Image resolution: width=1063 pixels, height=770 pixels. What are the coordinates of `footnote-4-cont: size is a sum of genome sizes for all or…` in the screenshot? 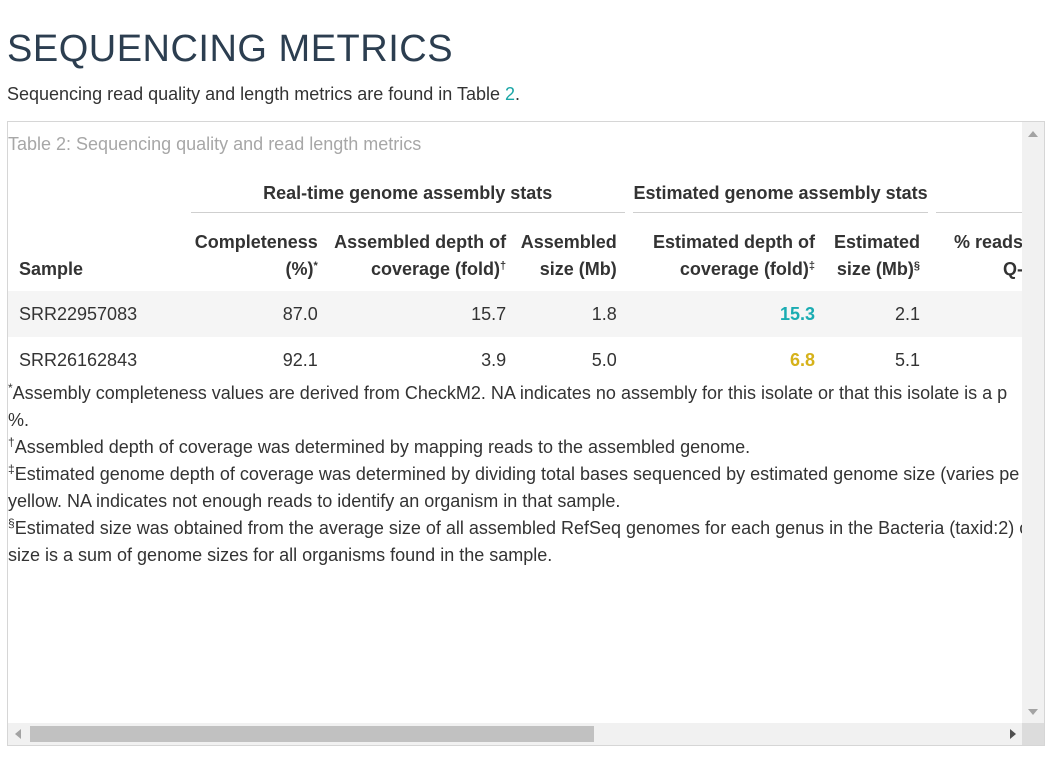 It's located at (280, 555).